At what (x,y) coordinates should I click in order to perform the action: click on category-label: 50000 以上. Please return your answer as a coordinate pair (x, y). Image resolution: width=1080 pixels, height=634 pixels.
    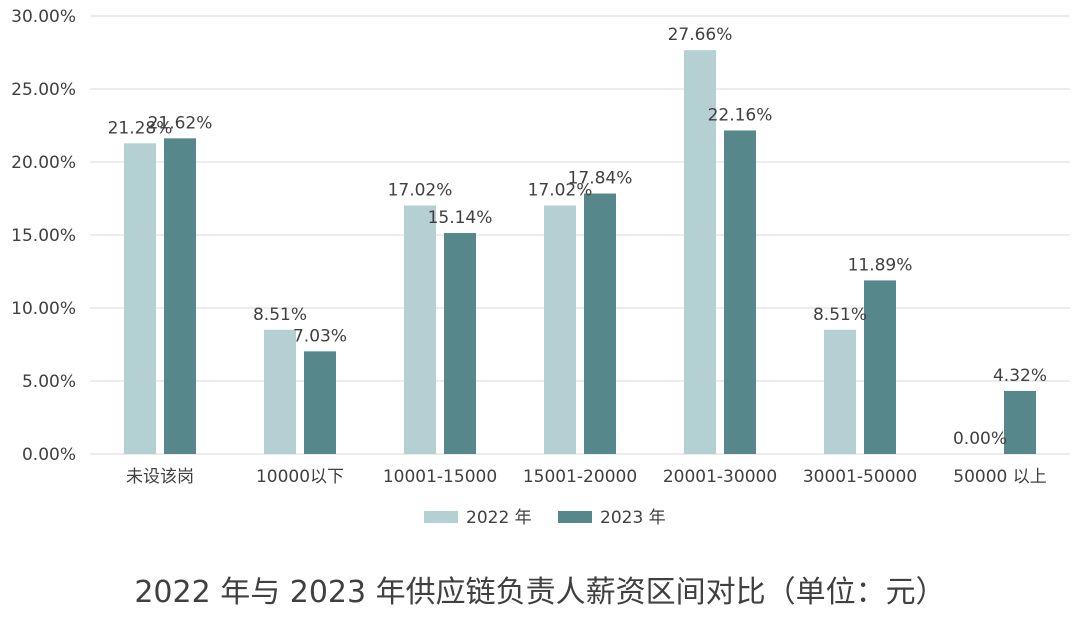
    Looking at the image, I should click on (999, 477).